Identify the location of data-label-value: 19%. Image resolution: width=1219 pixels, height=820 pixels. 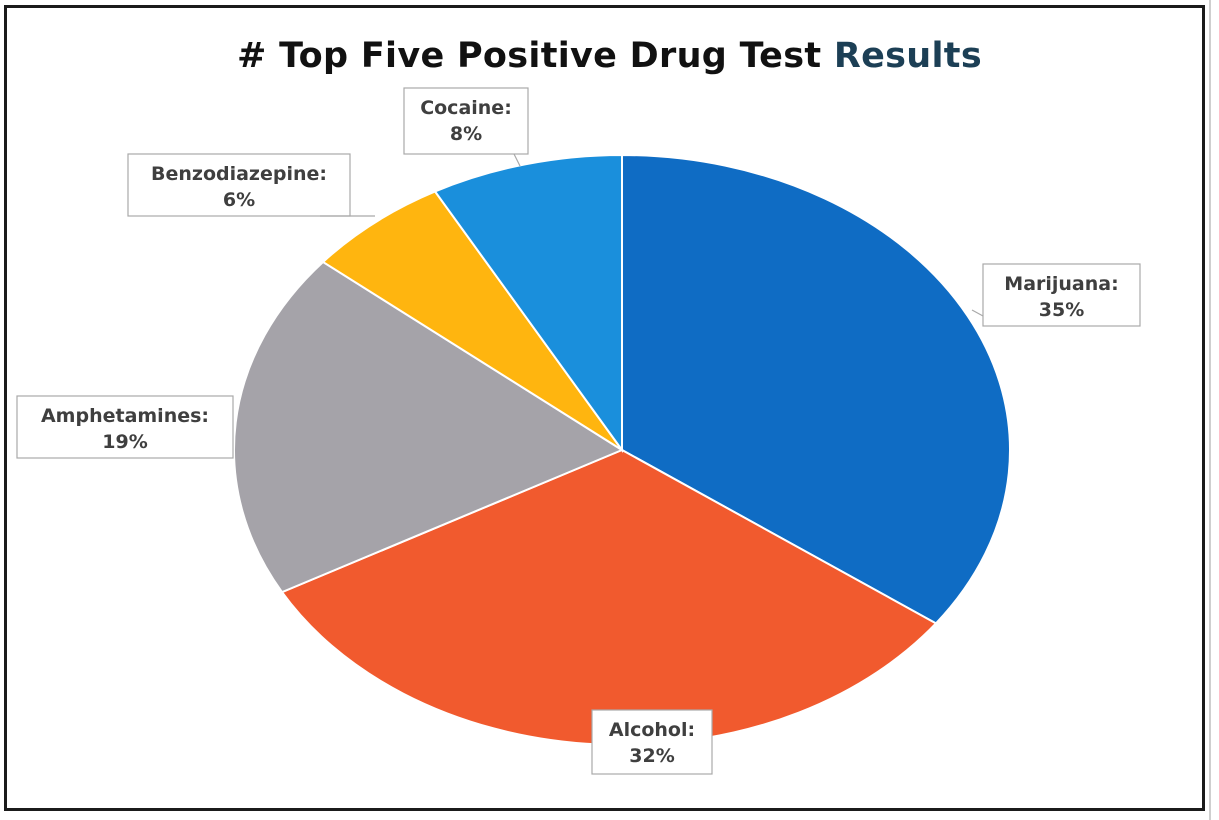
(124, 442).